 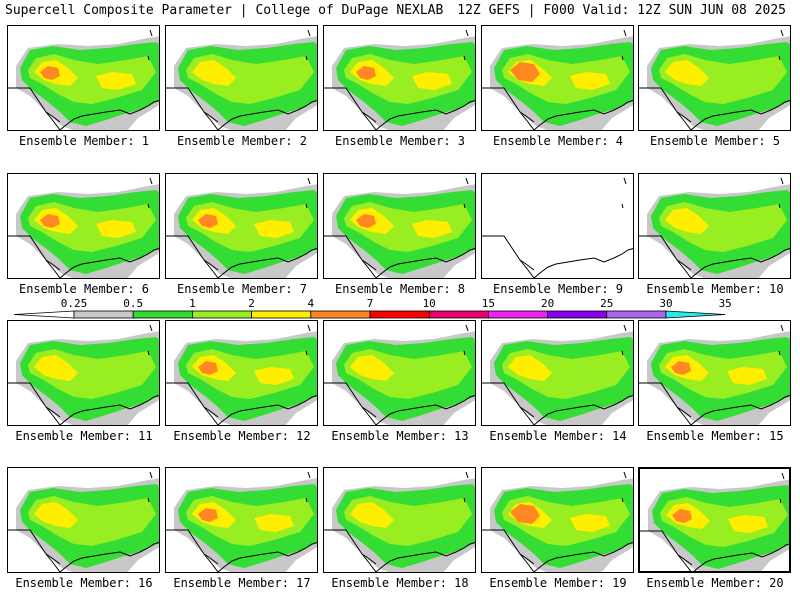 What do you see at coordinates (715, 436) in the screenshot?
I see `ensemble-member-label: Ensemble Member: 15` at bounding box center [715, 436].